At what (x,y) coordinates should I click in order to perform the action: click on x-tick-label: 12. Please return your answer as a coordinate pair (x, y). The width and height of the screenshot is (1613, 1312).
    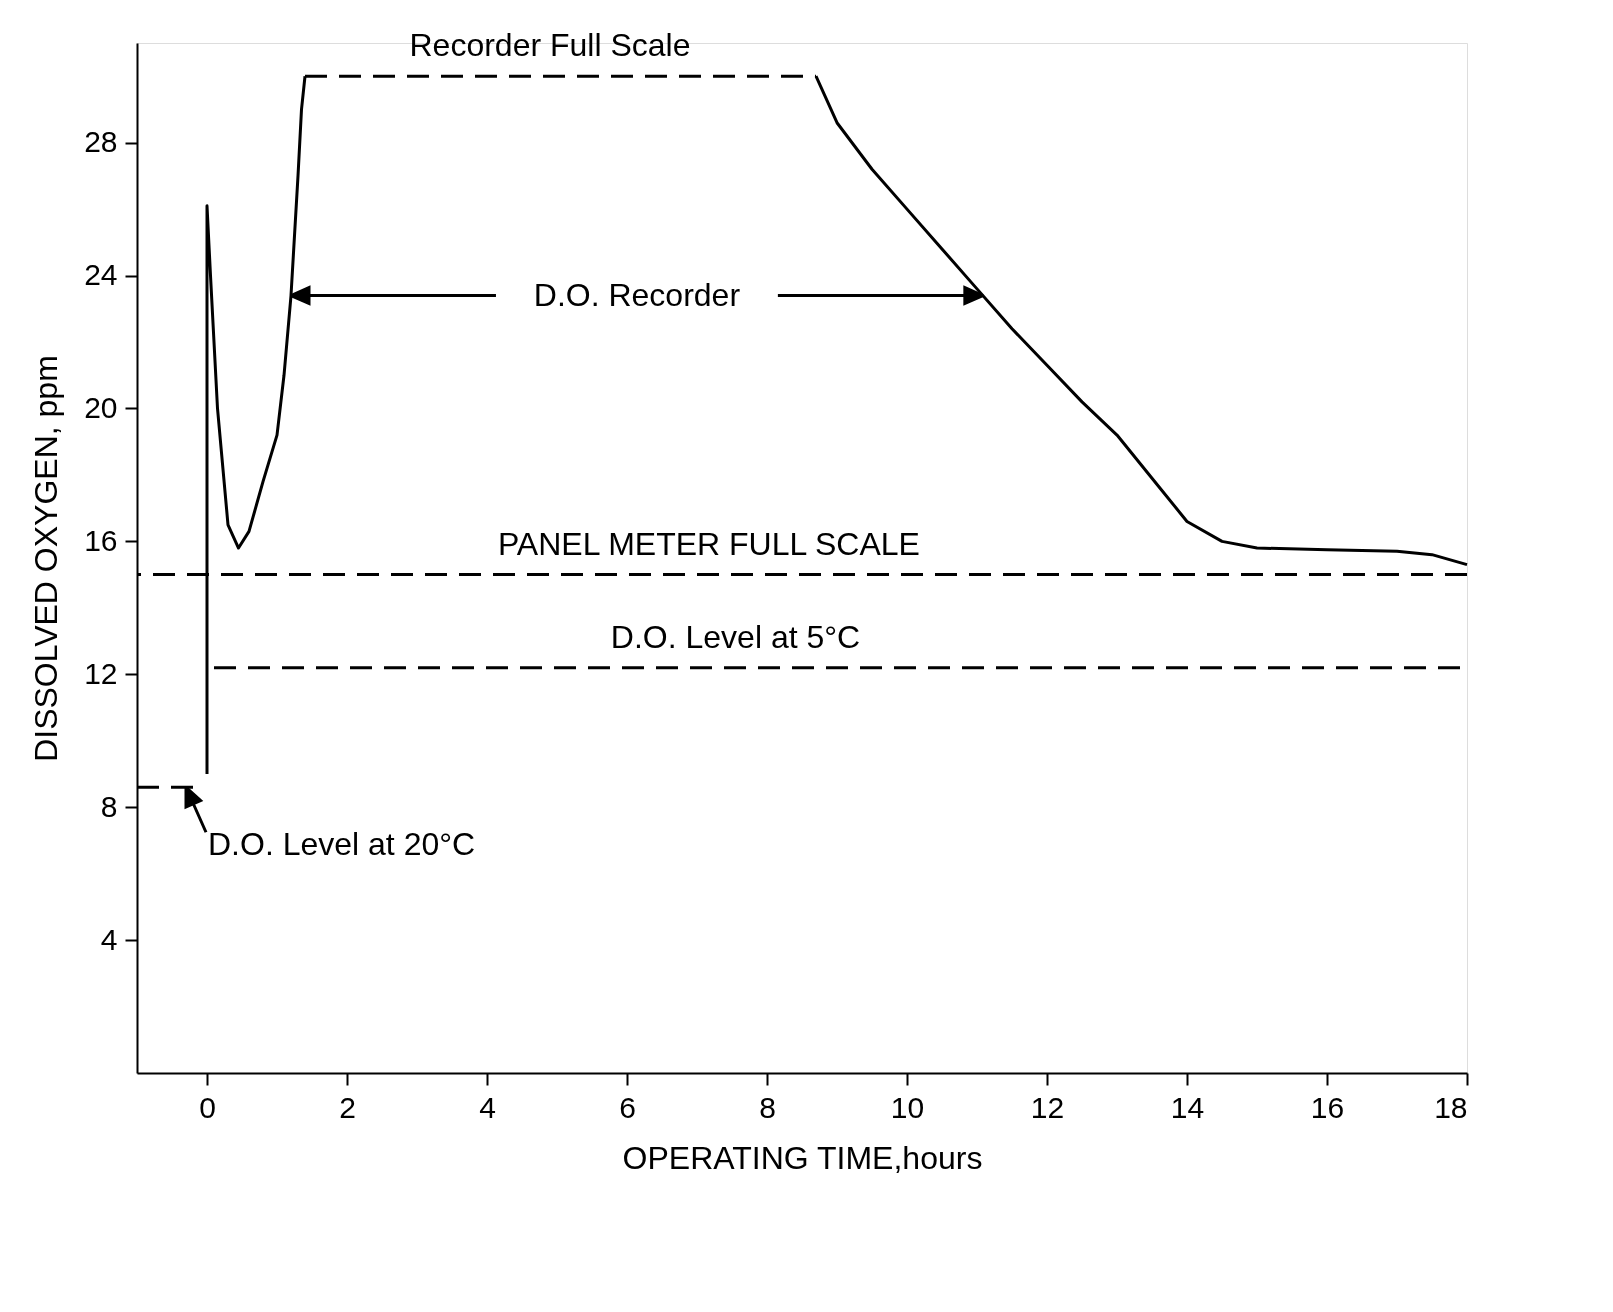
    Looking at the image, I should click on (1047, 1107).